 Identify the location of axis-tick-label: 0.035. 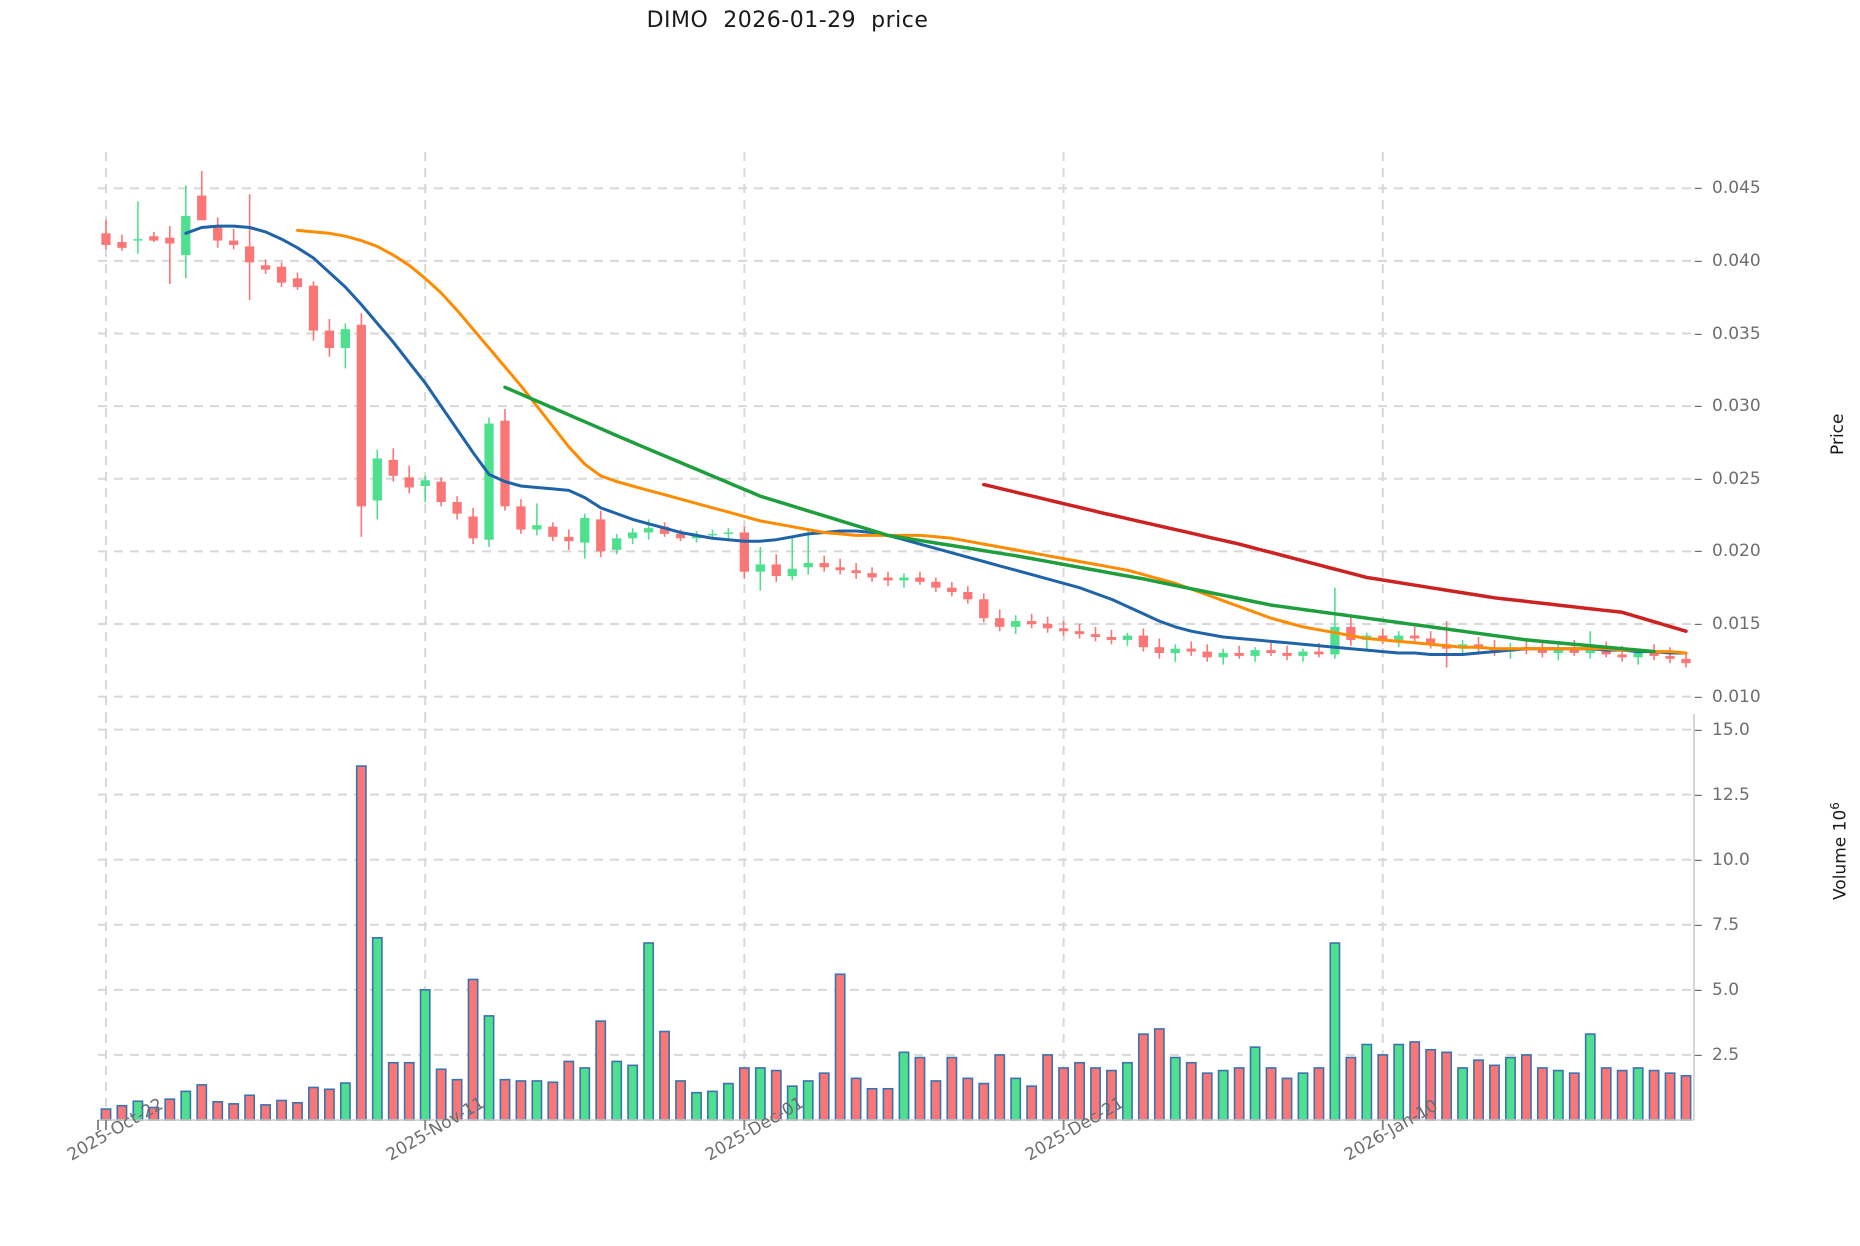
(1736, 333).